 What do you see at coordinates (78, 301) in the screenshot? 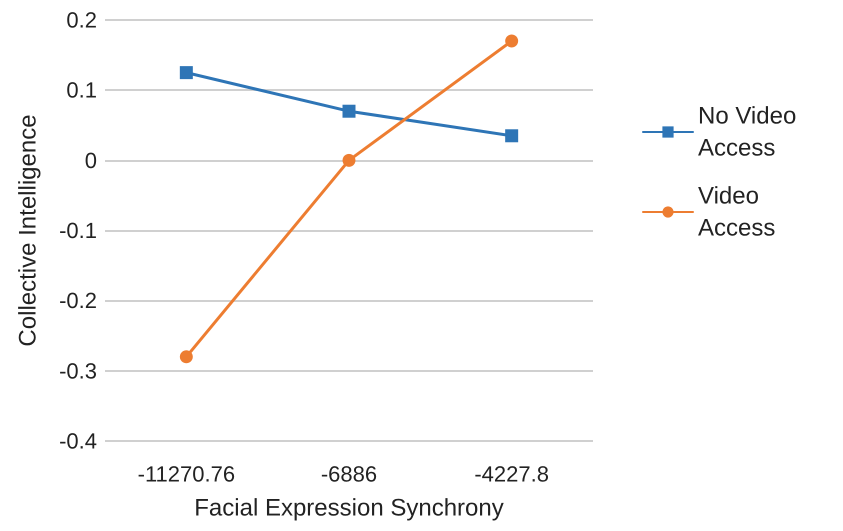
I see `y-tick-label: -0.2` at bounding box center [78, 301].